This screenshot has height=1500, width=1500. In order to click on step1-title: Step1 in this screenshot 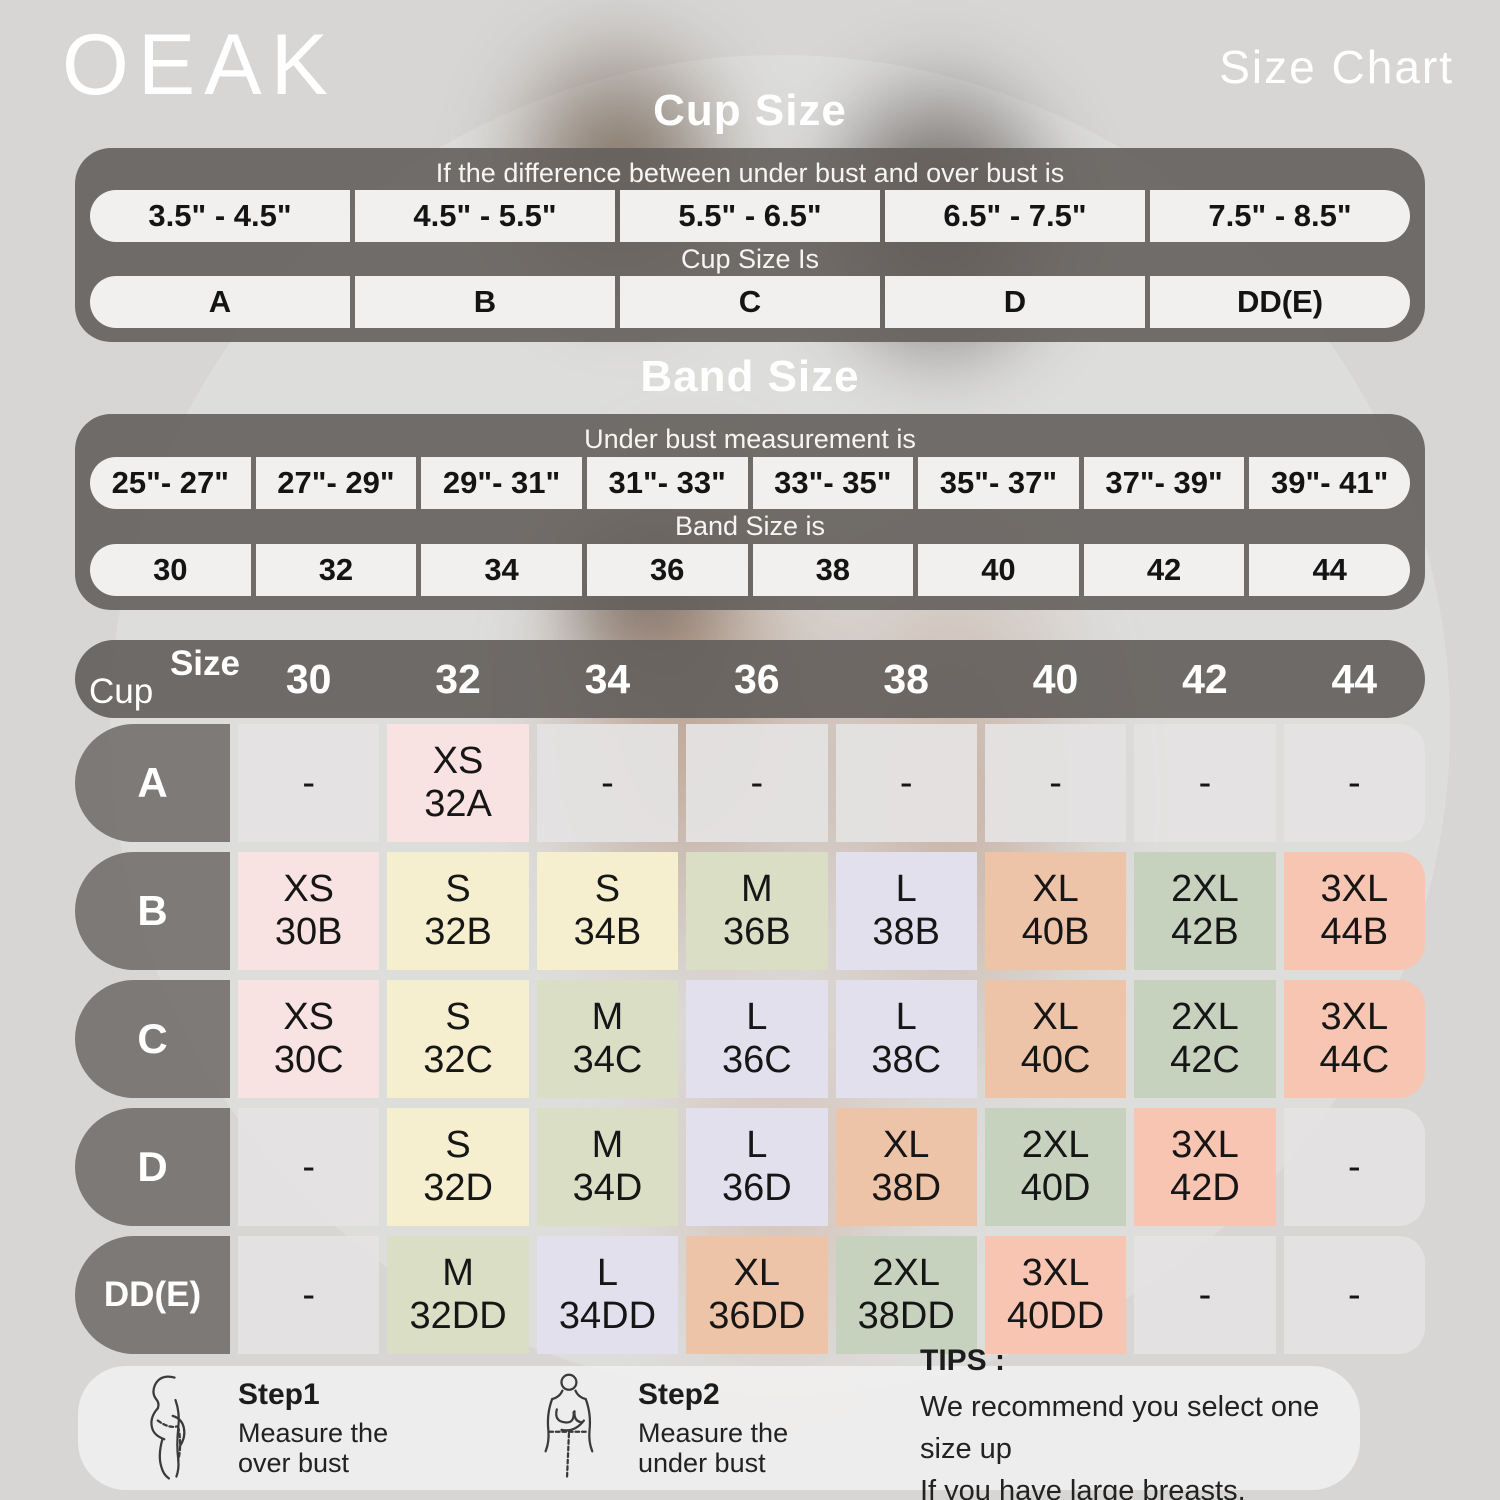, I will do `click(279, 1394)`.